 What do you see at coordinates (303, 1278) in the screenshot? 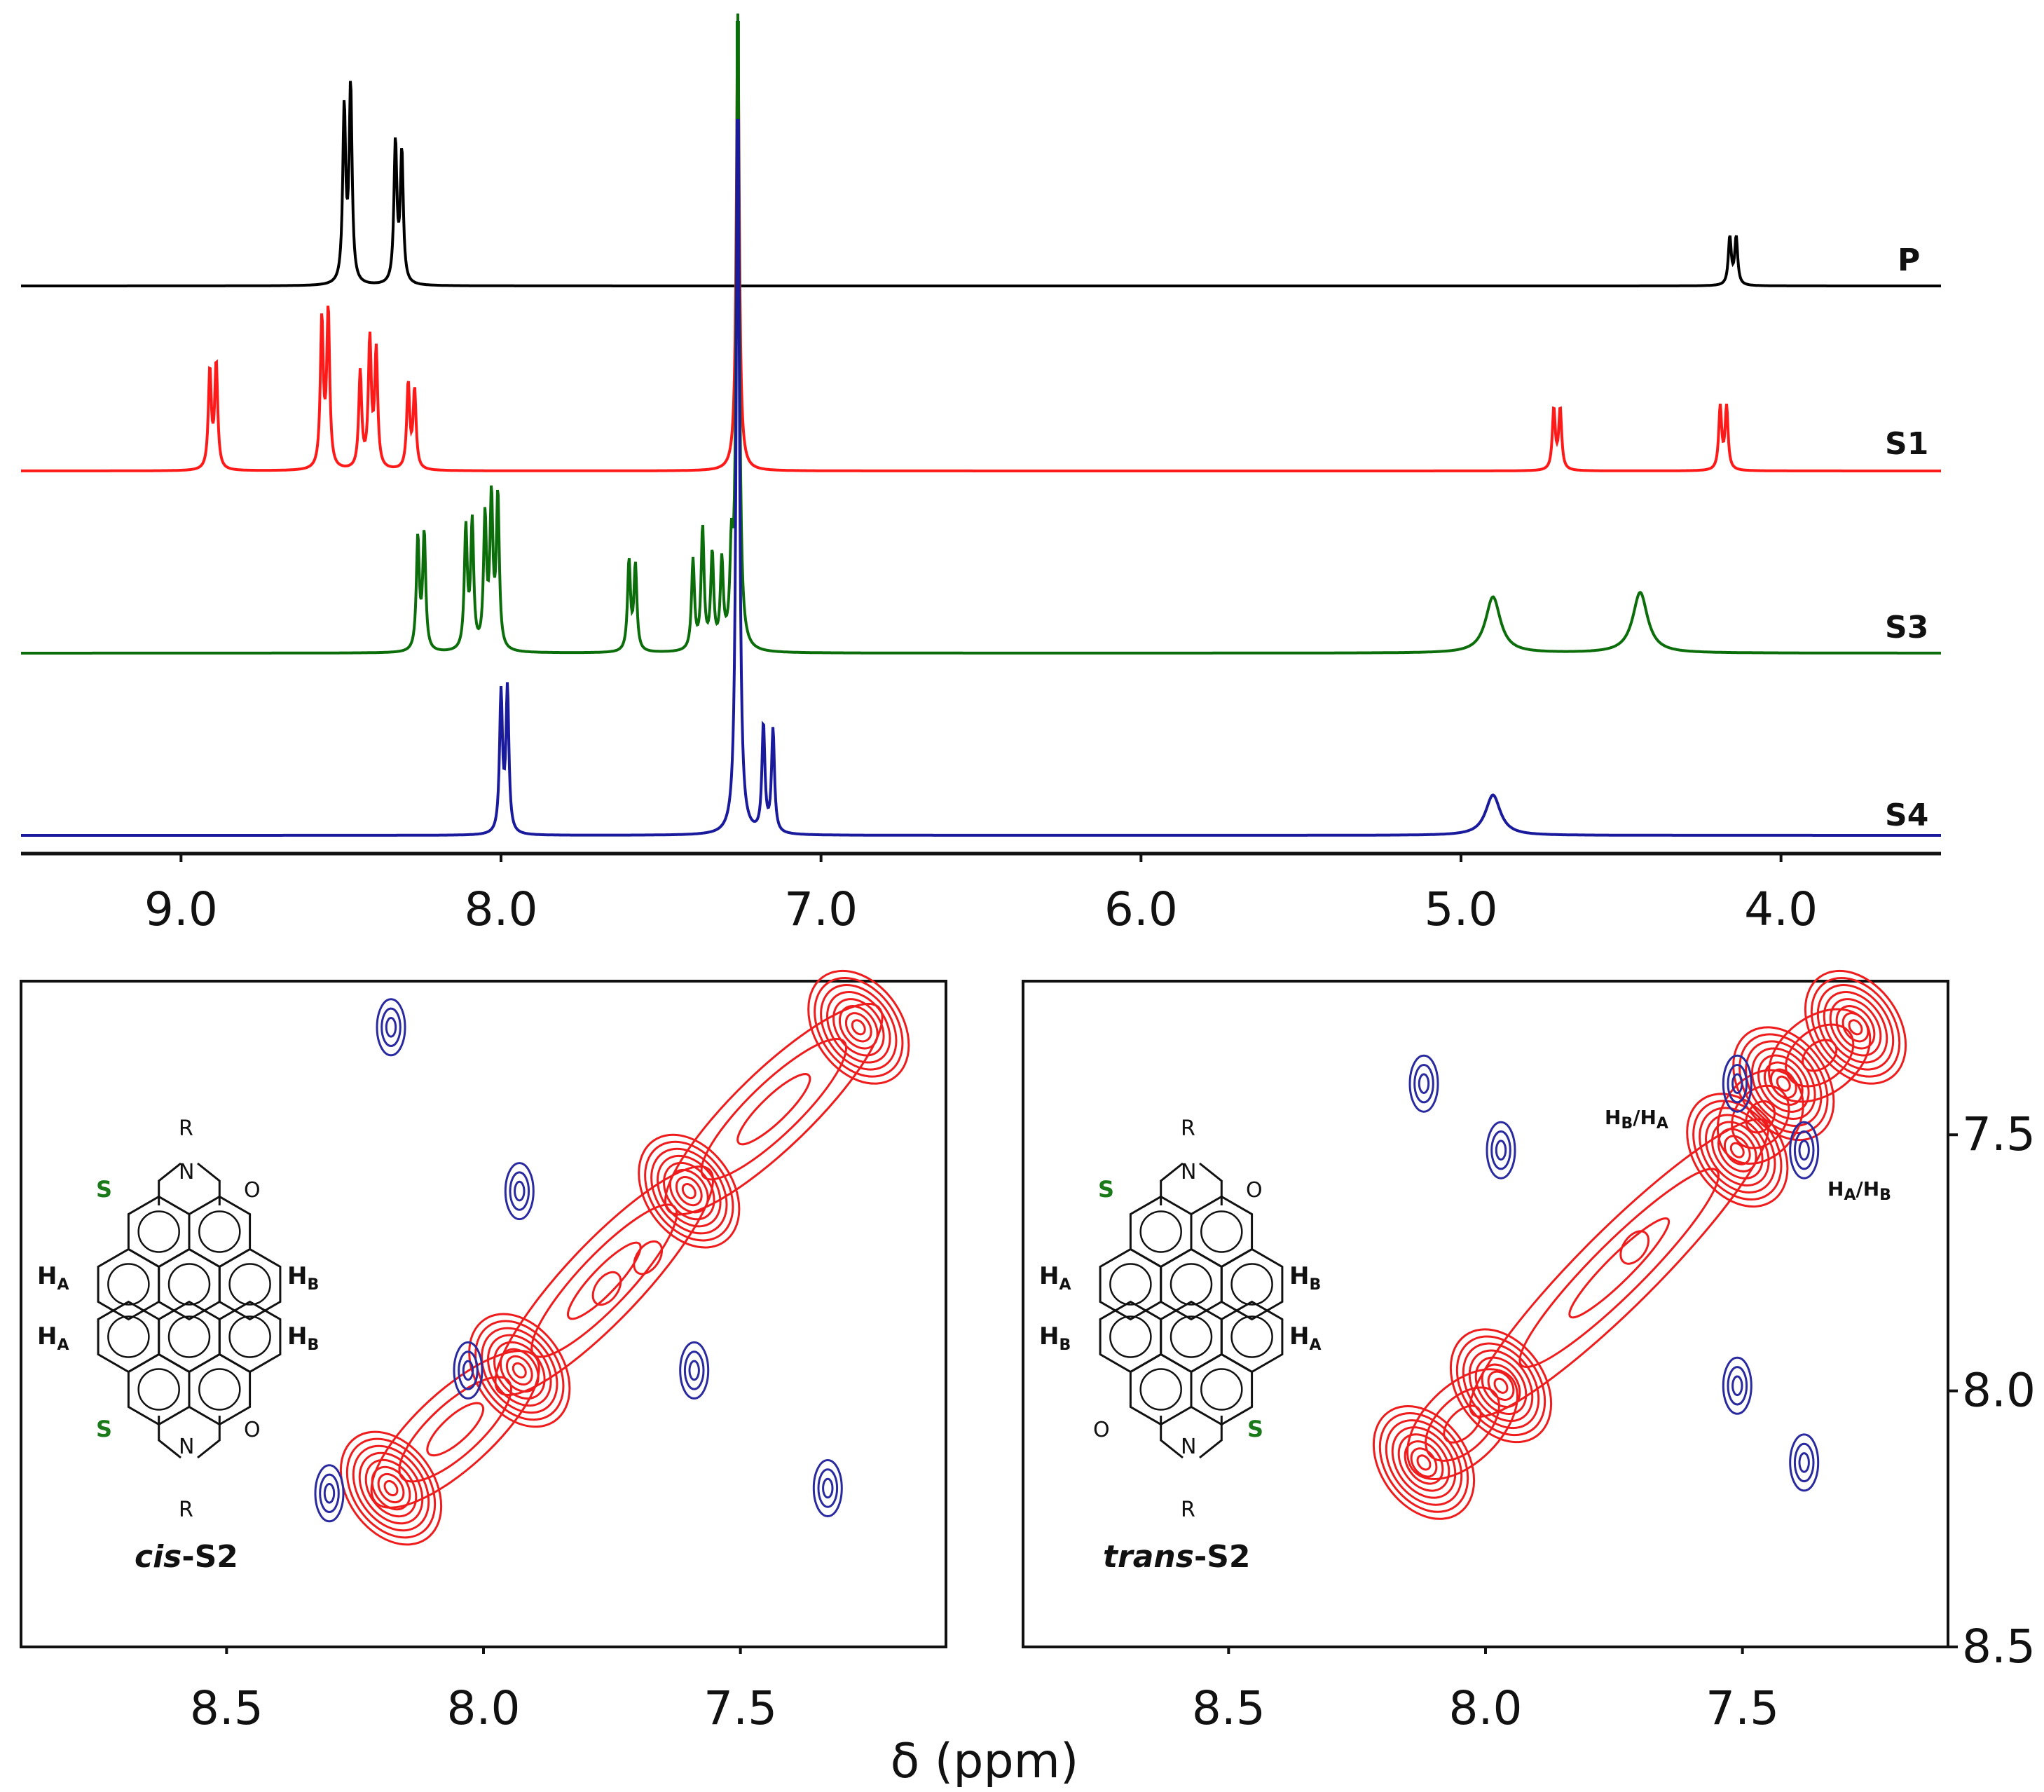
I see `cis-hb-upper: HB` at bounding box center [303, 1278].